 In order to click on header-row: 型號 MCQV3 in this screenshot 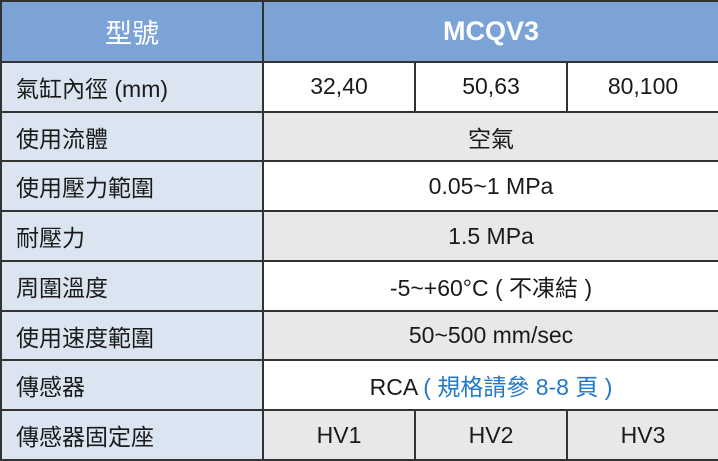, I will do `click(359, 31)`.